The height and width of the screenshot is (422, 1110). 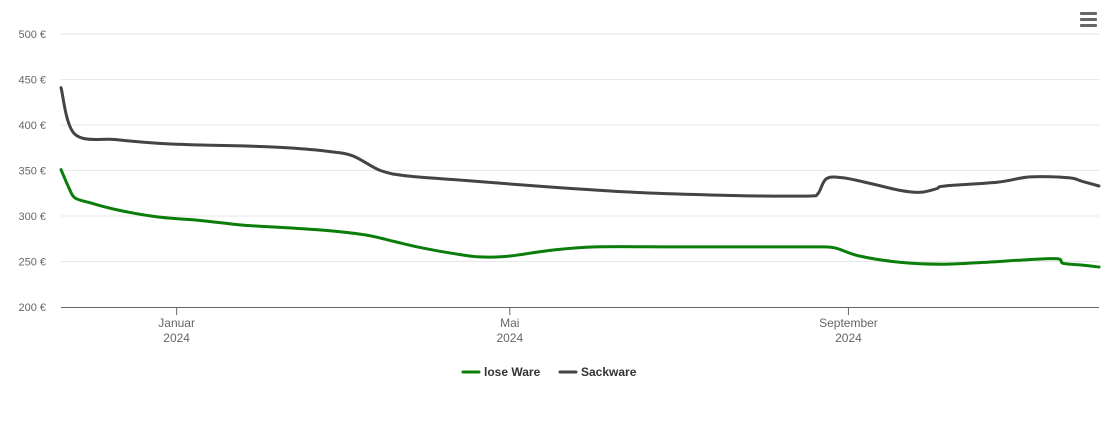 I want to click on x-tick-month: Januar, so click(x=176, y=323).